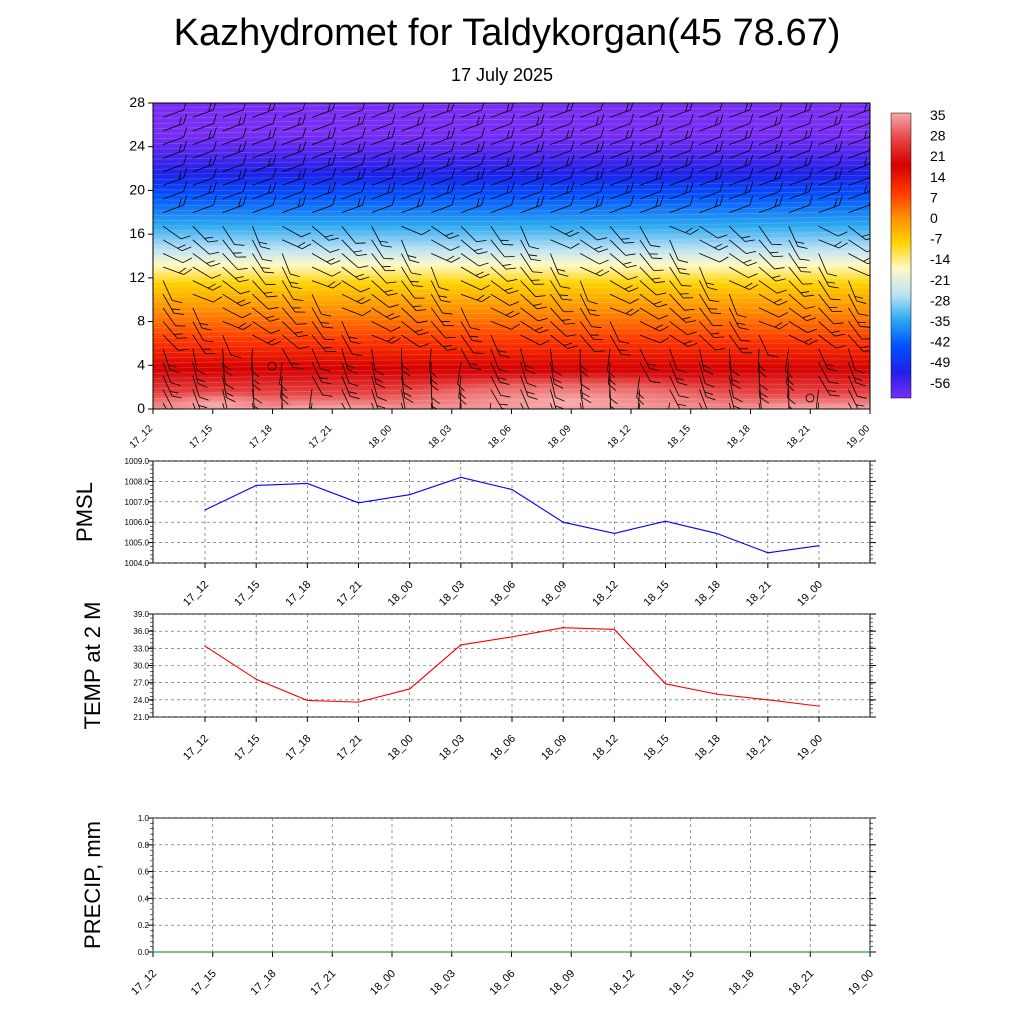 The height and width of the screenshot is (1024, 1024). What do you see at coordinates (622, 983) in the screenshot?
I see `x-tick-label: 18_12` at bounding box center [622, 983].